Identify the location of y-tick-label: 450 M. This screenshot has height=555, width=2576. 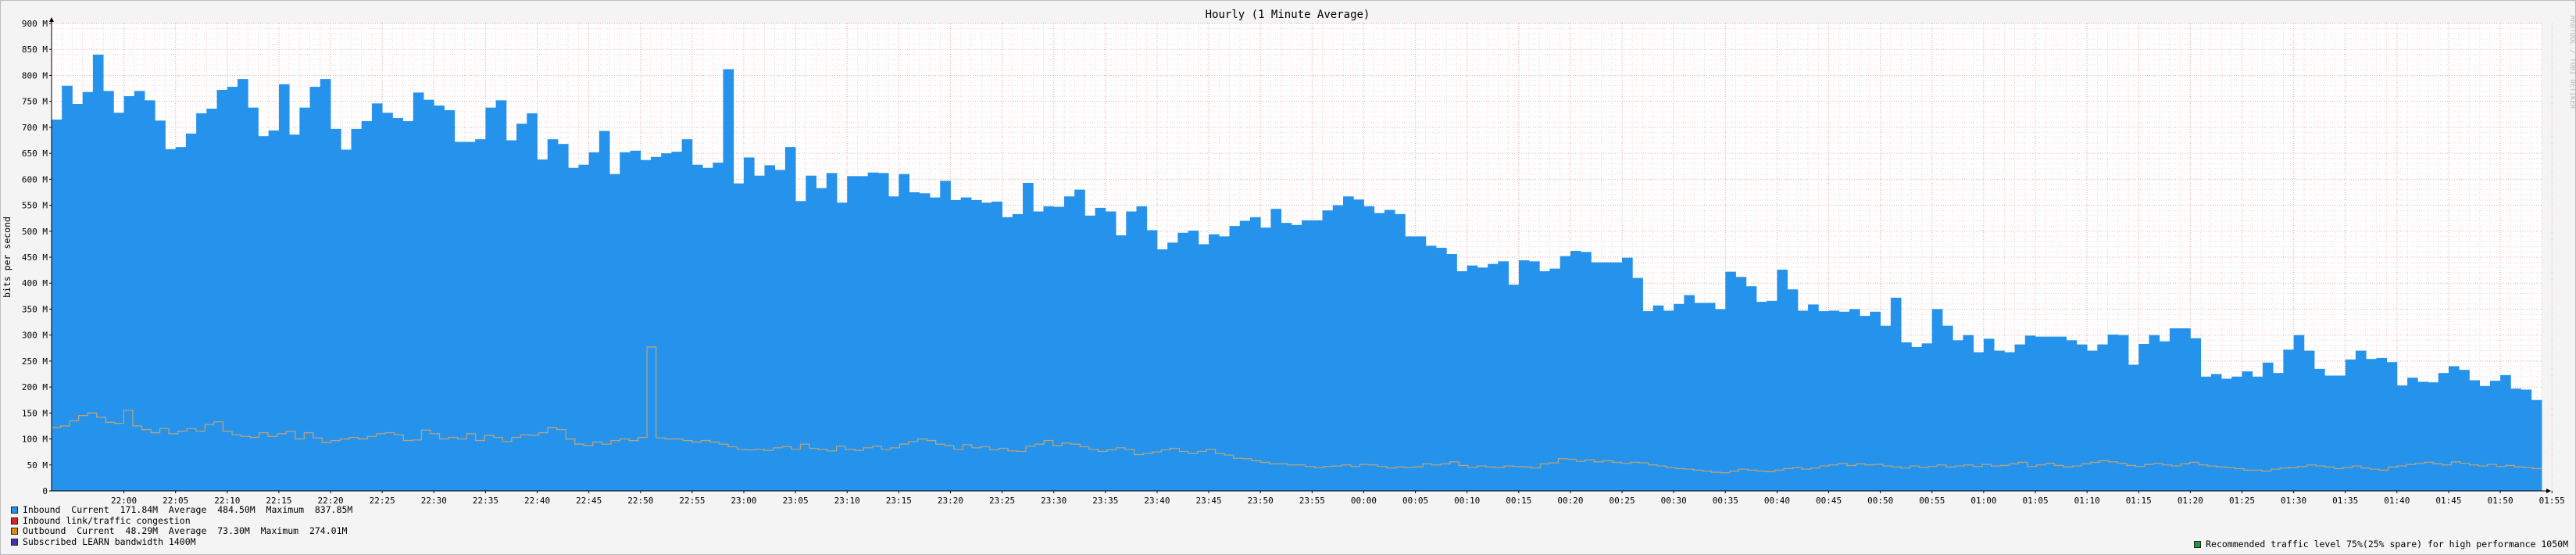
(35, 257).